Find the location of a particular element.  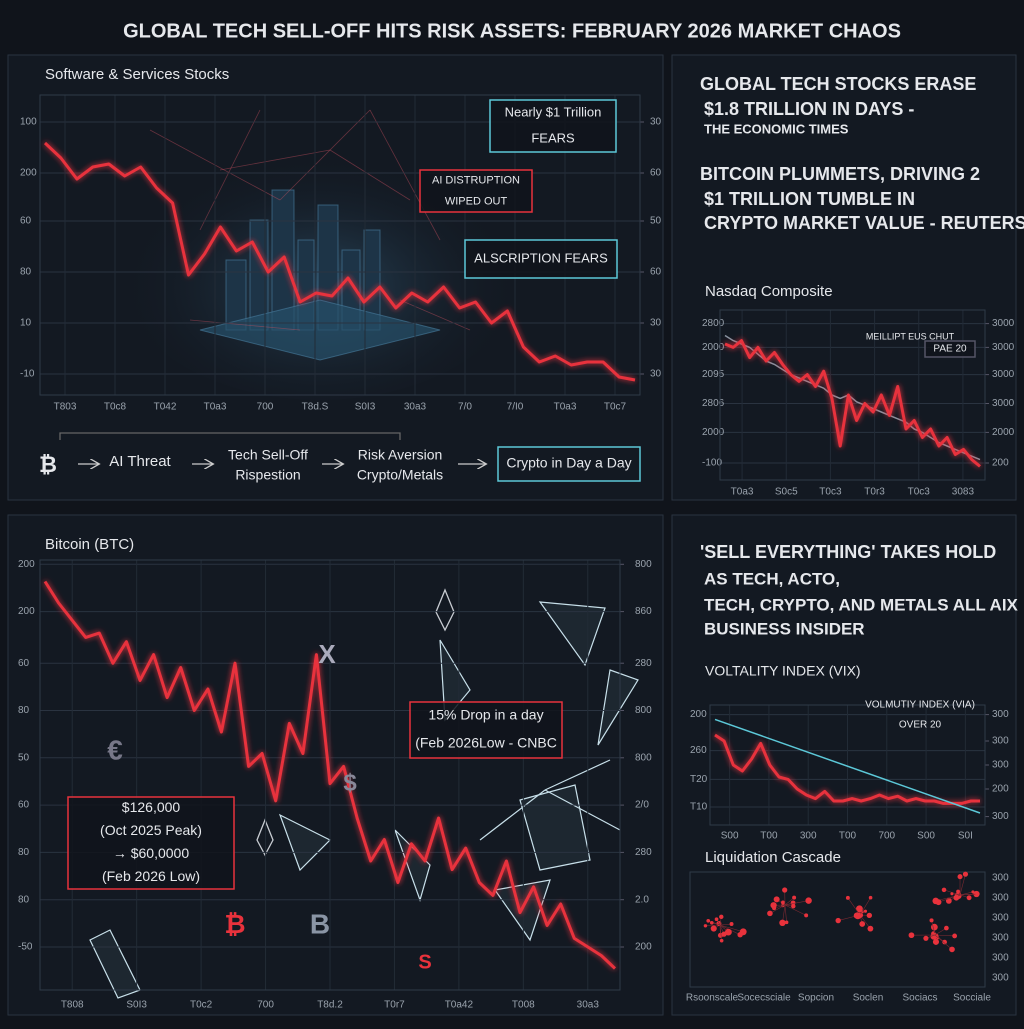

y-tick-label: T10 is located at coordinates (699, 807).